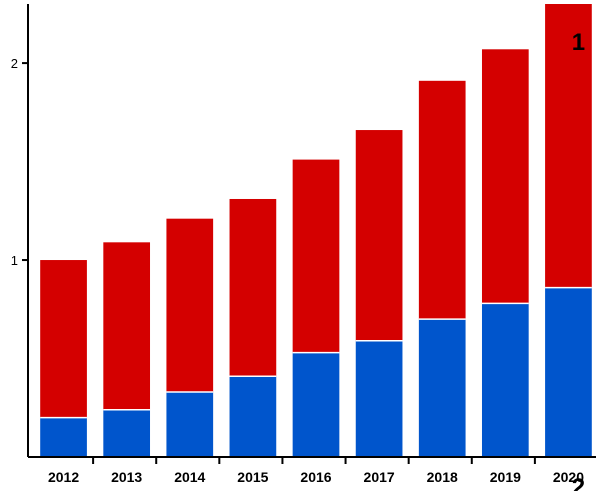  I want to click on x-tick-label-2013: 2013, so click(126, 477).